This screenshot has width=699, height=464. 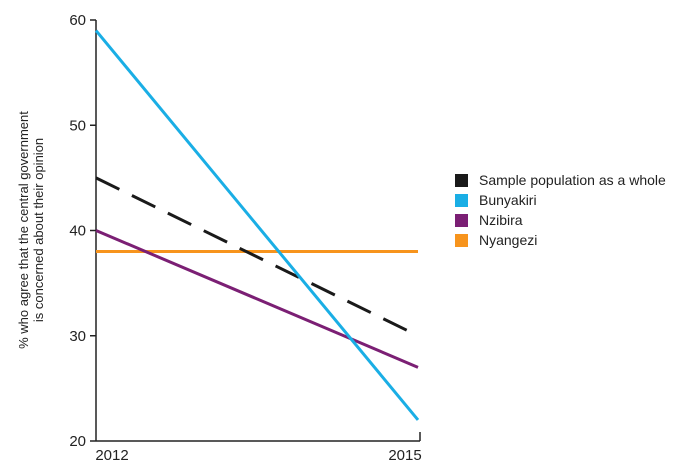 What do you see at coordinates (77, 336) in the screenshot?
I see `y-tick-label: 30` at bounding box center [77, 336].